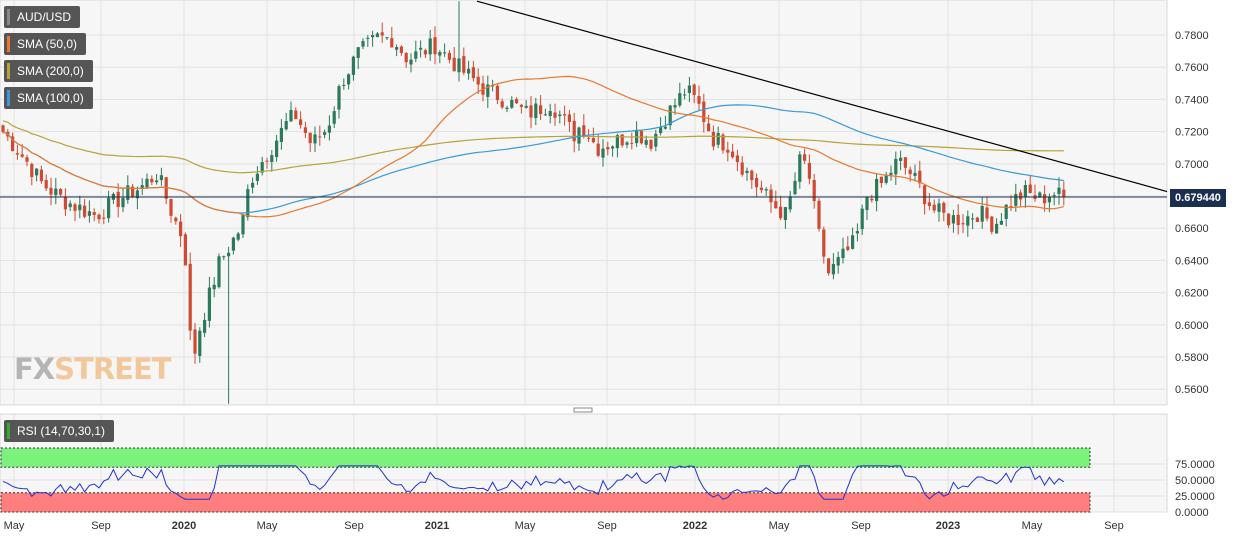 This screenshot has width=1244, height=539. I want to click on legend-rsi: RSI (14,70,30,1), so click(59, 431).